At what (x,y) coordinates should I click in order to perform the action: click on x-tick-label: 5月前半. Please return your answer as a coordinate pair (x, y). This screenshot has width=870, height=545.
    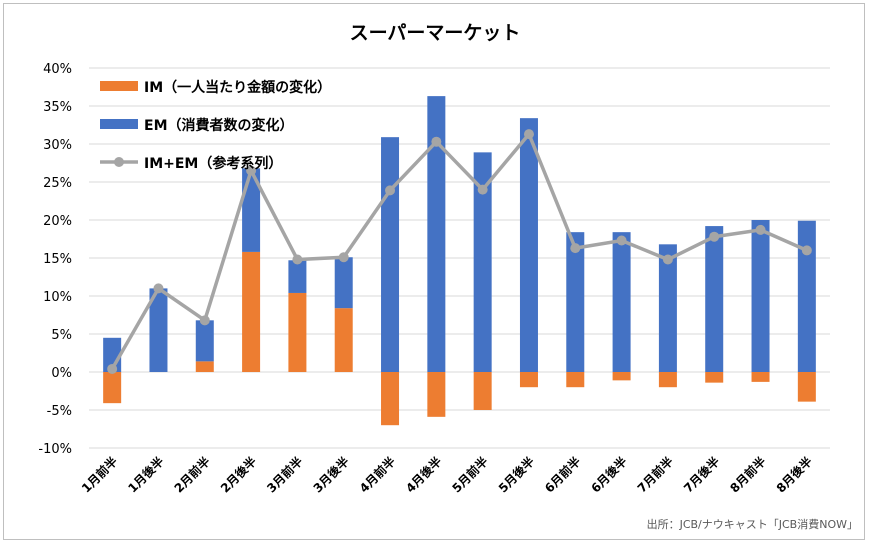
    Looking at the image, I should click on (470, 475).